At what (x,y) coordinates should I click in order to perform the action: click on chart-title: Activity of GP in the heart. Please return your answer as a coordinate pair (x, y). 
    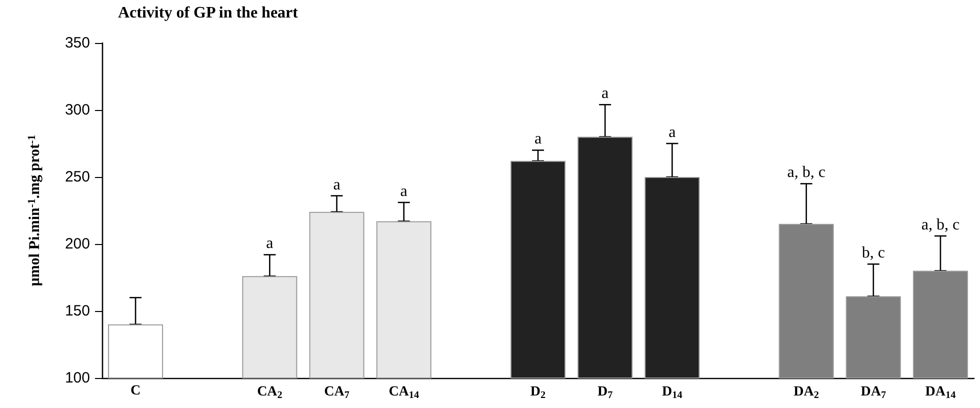
    Looking at the image, I should click on (208, 13).